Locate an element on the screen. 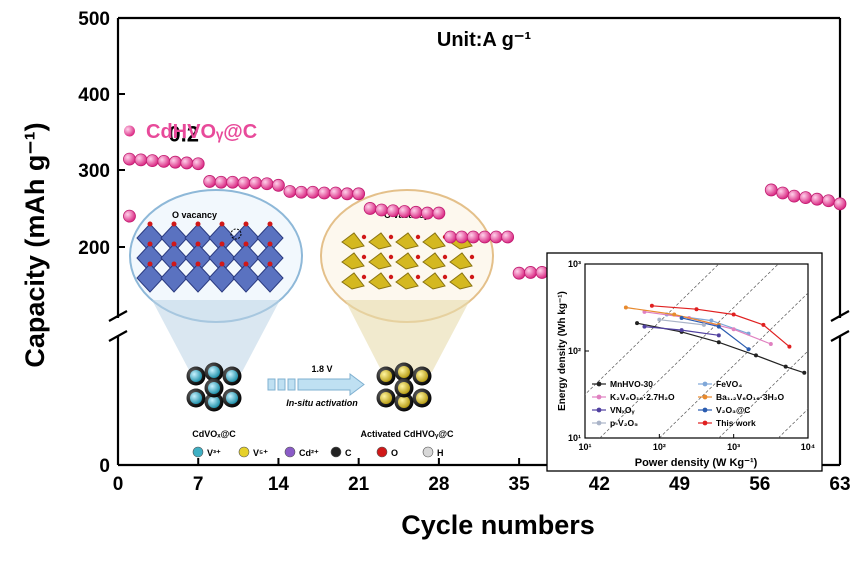 The image size is (865, 570). rate-label: 0.2 is located at coordinates (183, 134).